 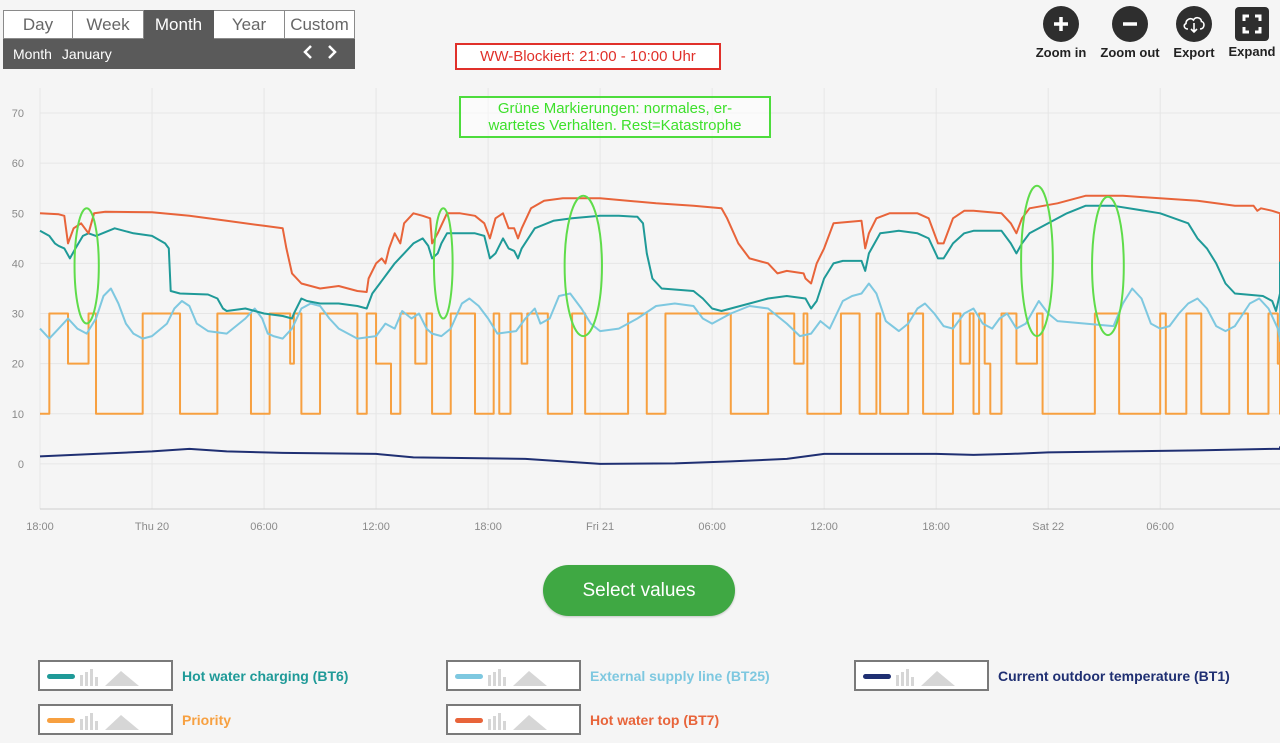 I want to click on tab-week: Week, so click(x=108, y=24).